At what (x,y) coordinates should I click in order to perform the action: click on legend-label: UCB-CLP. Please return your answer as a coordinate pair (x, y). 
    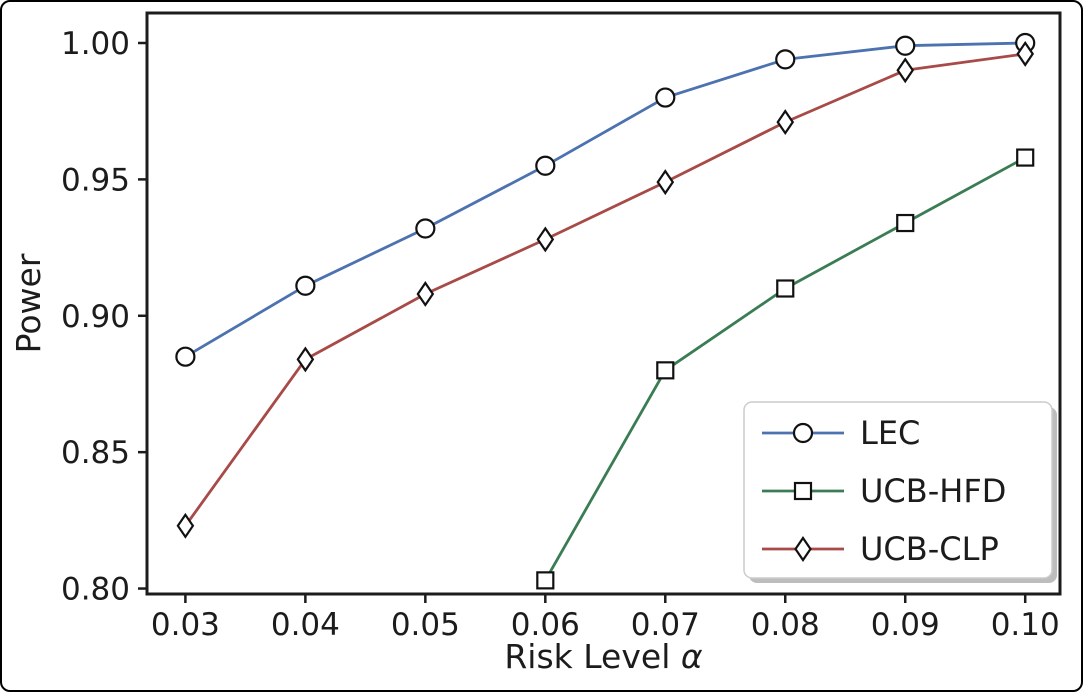
    Looking at the image, I should click on (929, 549).